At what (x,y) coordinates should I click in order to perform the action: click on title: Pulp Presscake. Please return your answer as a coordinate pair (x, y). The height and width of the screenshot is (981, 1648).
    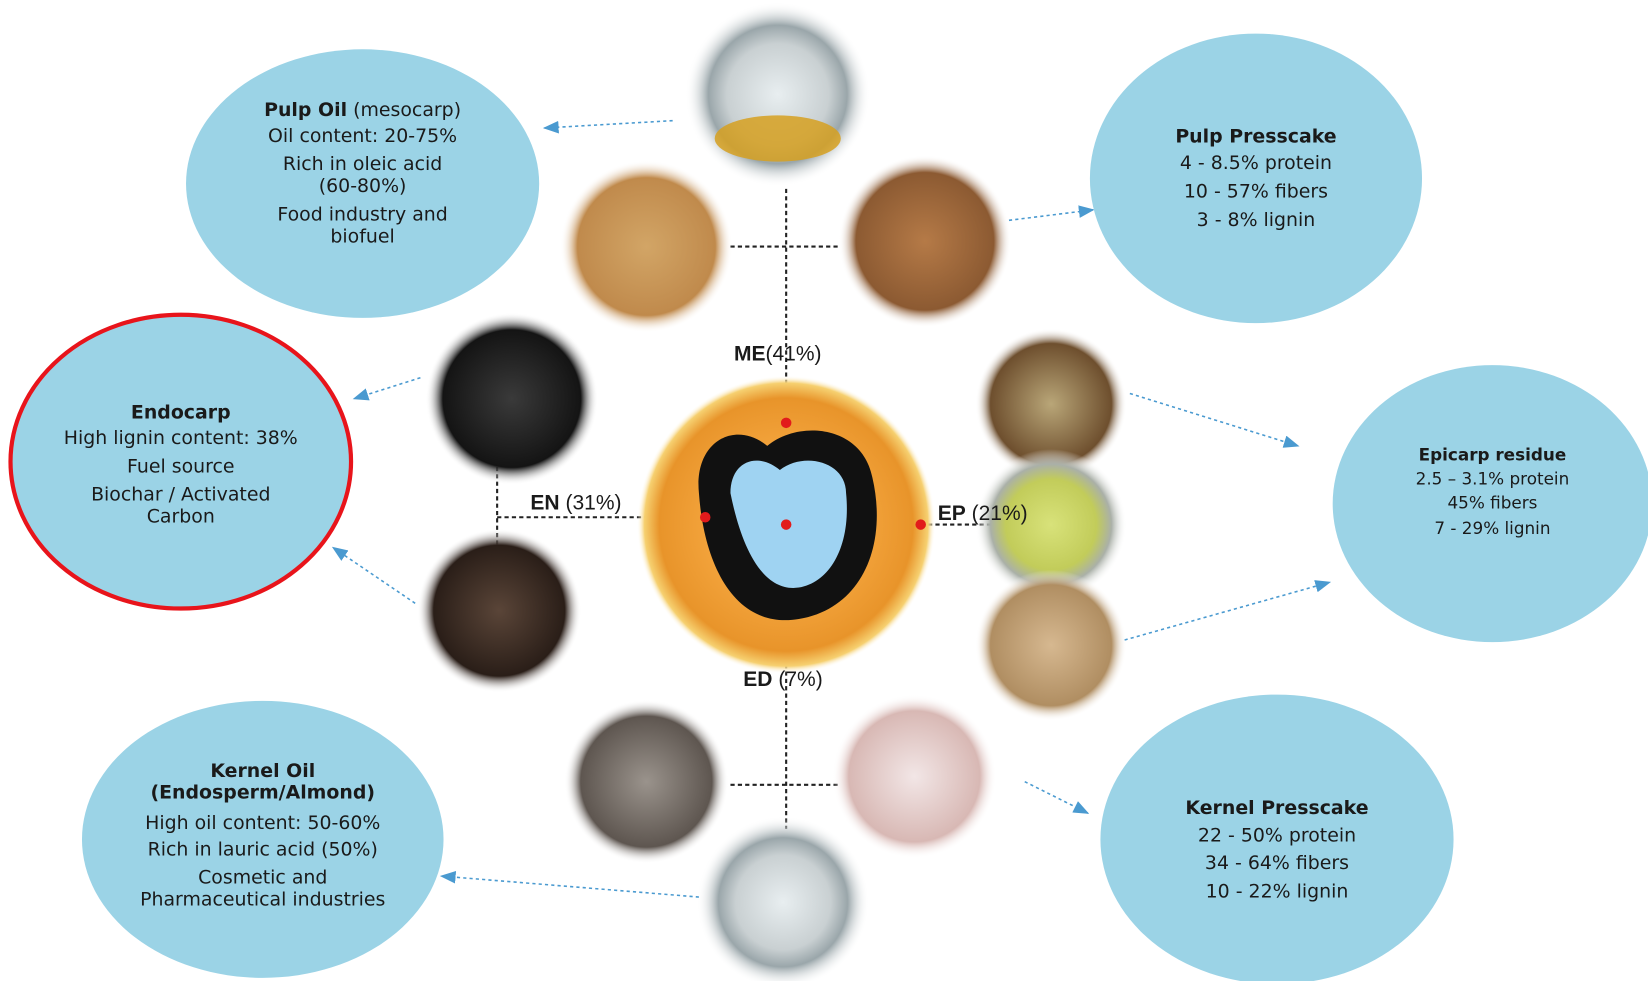
    Looking at the image, I should click on (1255, 136).